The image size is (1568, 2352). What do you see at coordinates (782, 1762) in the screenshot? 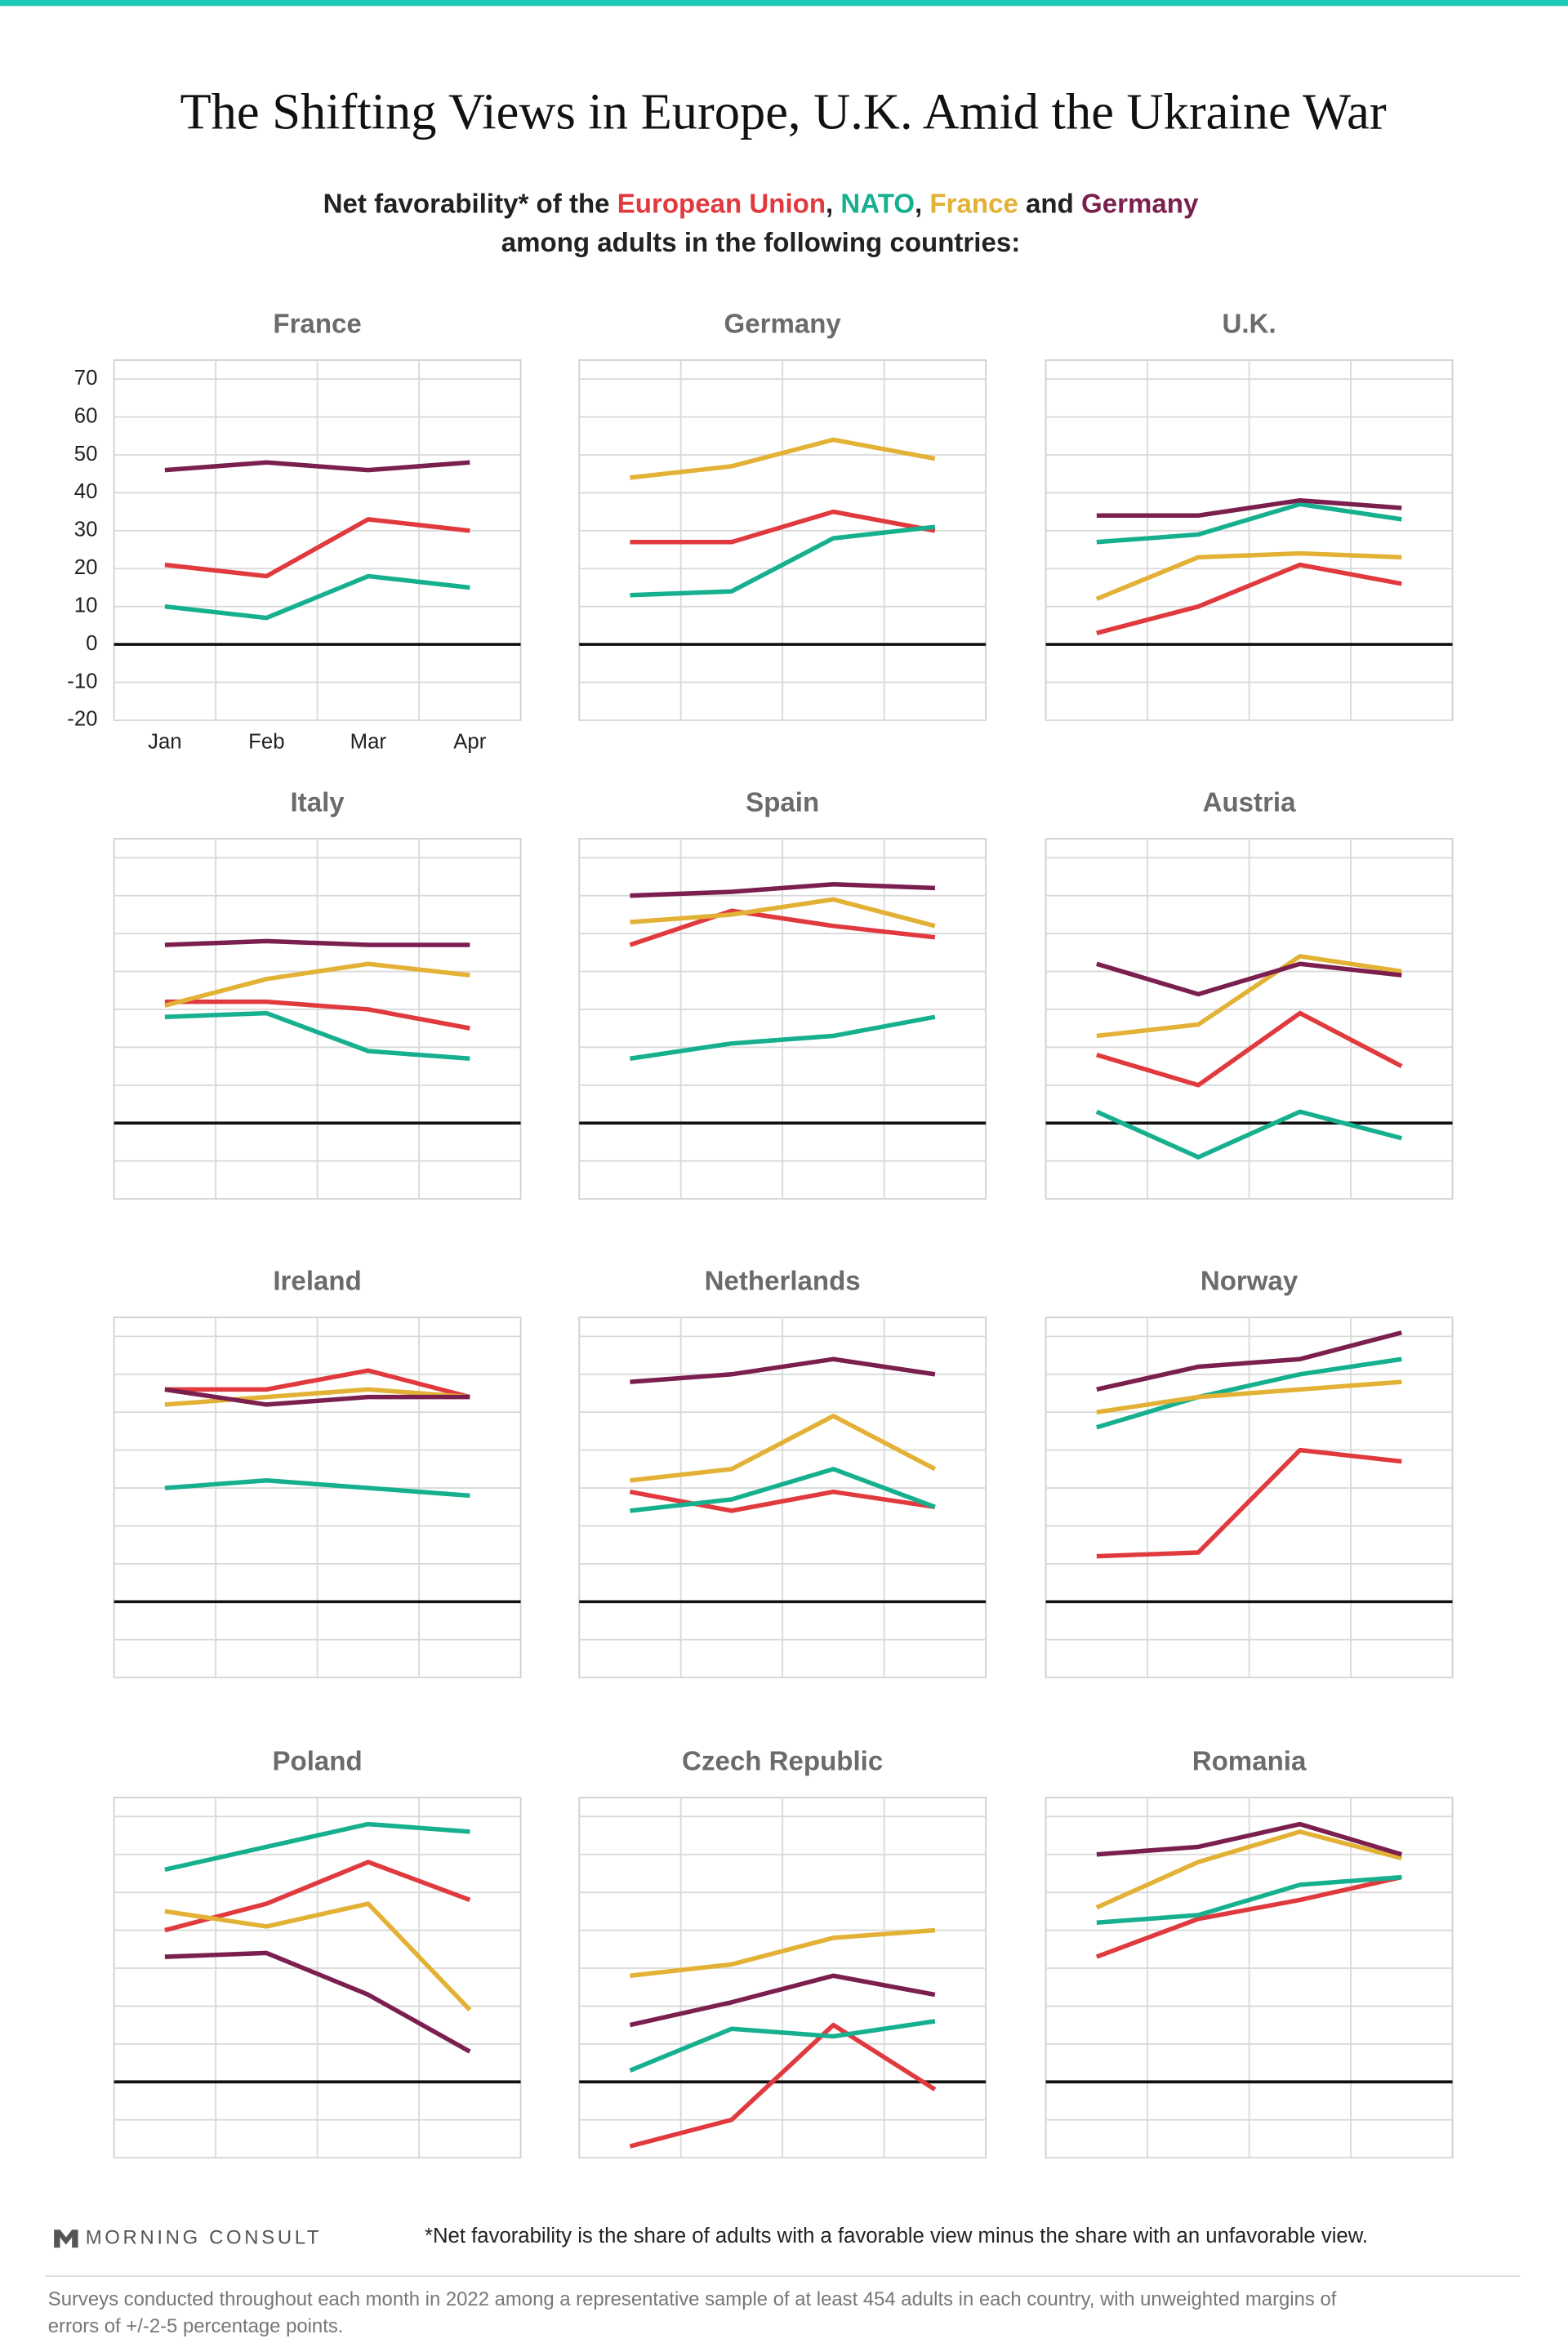
I see `panel-title: Czech Republic` at bounding box center [782, 1762].